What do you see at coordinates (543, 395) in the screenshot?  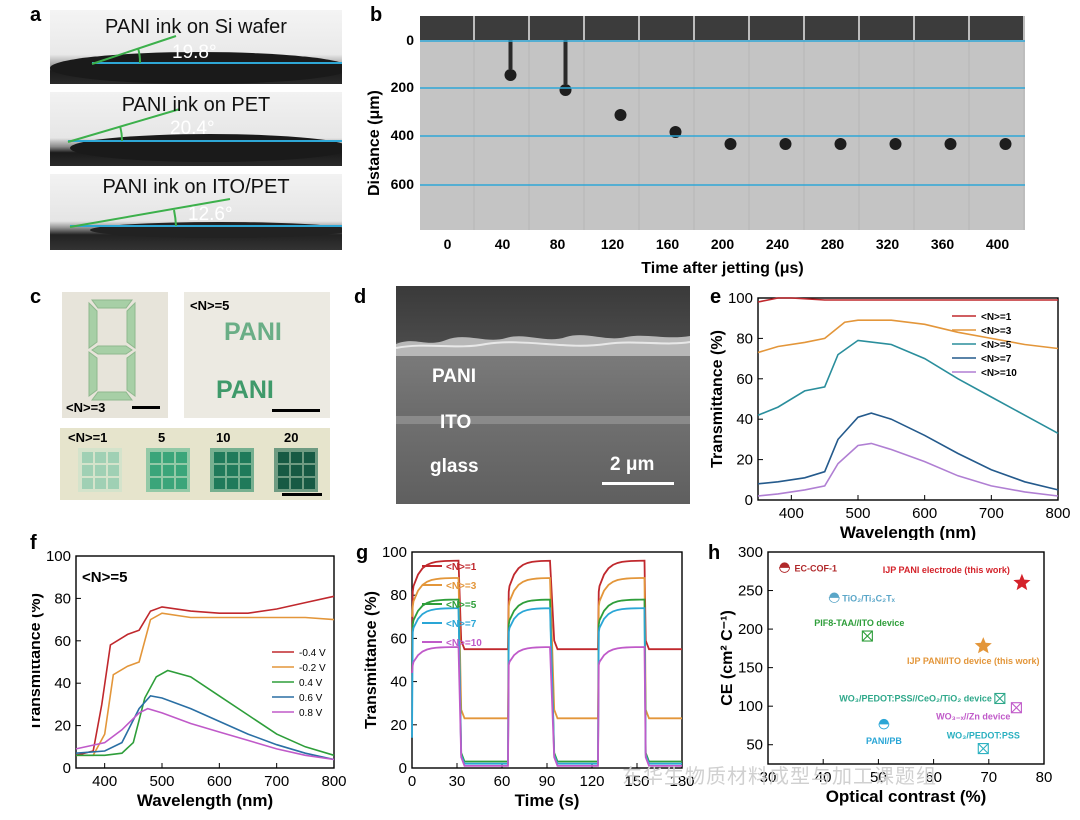 I see `sem-image: PANI ITO glass 2 μm` at bounding box center [543, 395].